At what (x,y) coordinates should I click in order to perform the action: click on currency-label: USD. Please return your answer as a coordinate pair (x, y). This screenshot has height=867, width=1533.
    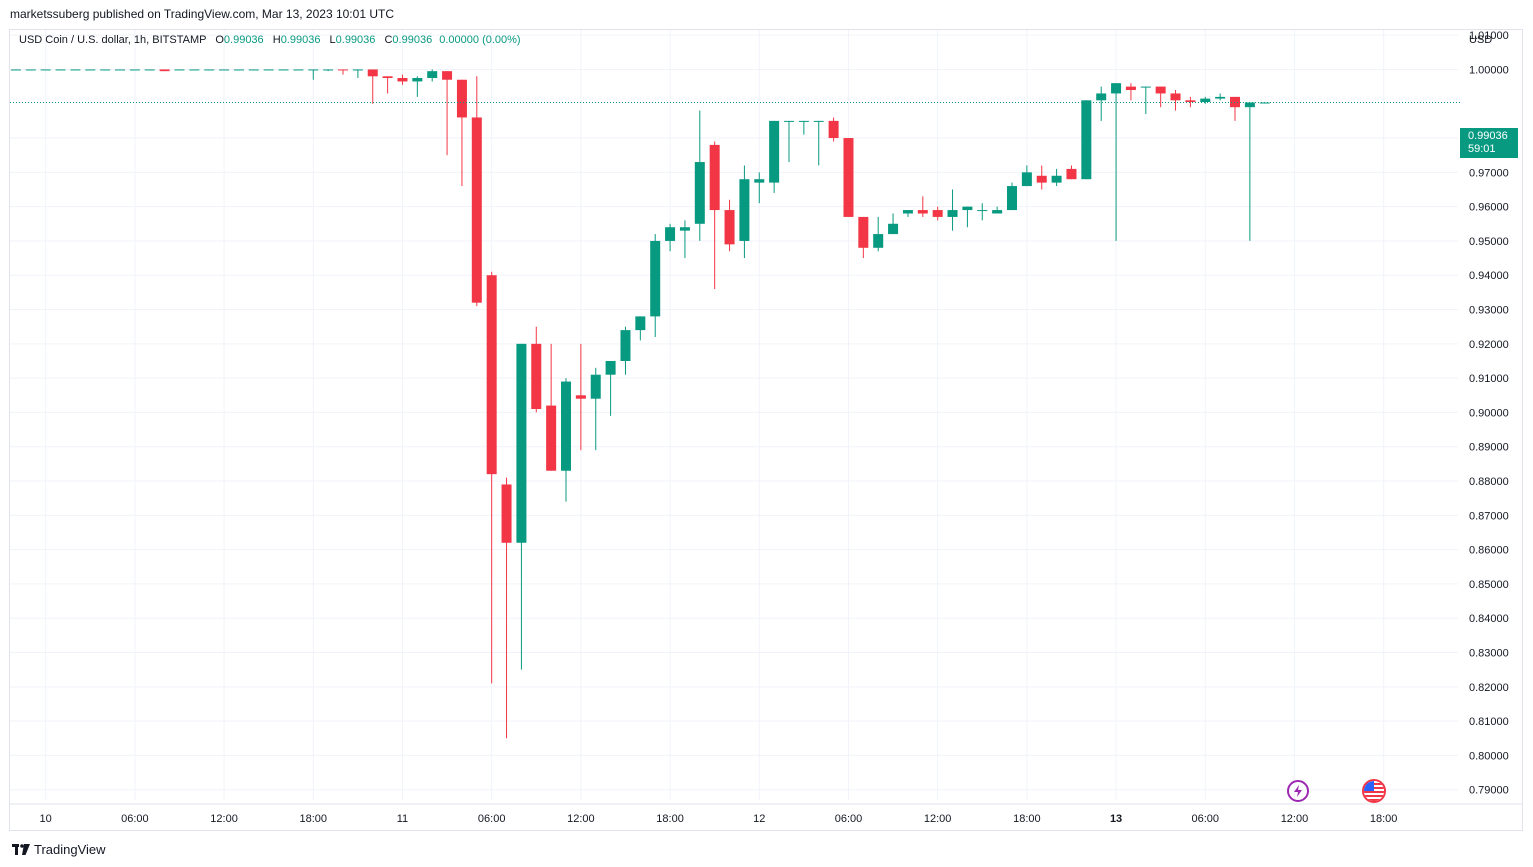
    Looking at the image, I should click on (1481, 40).